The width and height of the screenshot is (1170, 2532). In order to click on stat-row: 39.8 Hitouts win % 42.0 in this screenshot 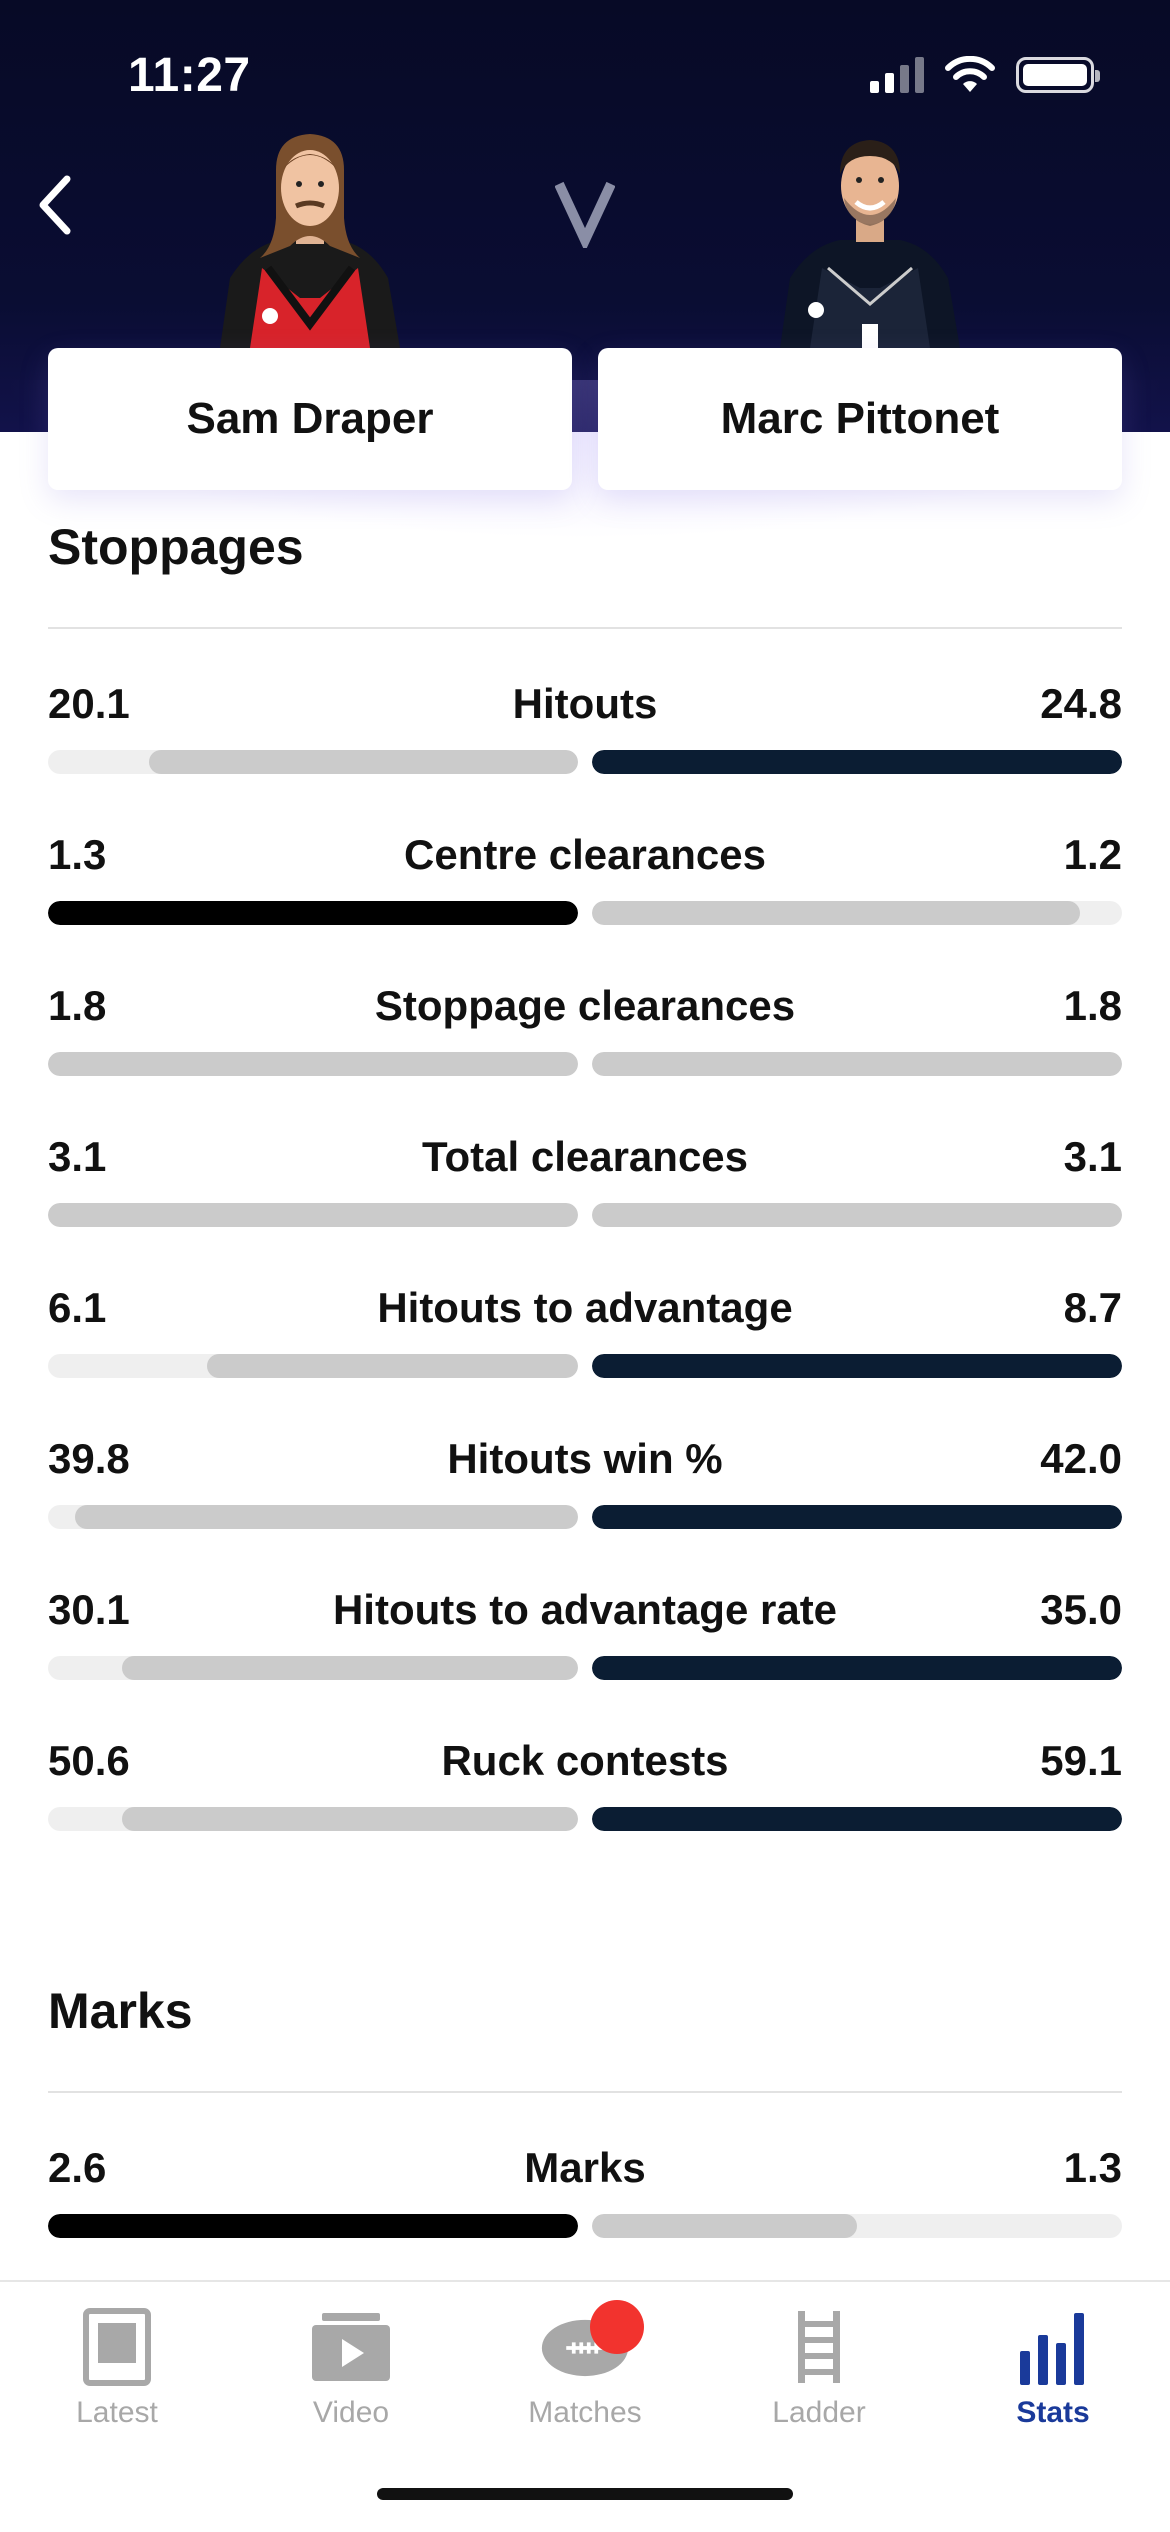, I will do `click(585, 1495)`.